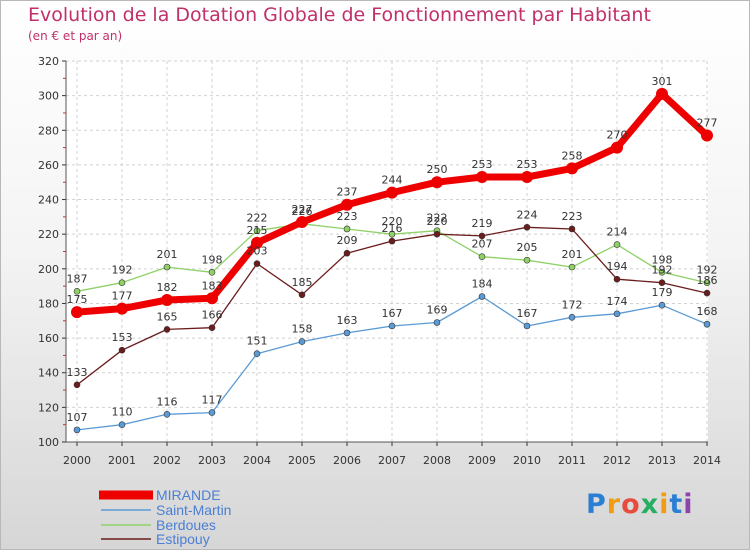  Describe the element at coordinates (75, 36) in the screenshot. I see `chart-subtitle: (en € et par an)` at that location.